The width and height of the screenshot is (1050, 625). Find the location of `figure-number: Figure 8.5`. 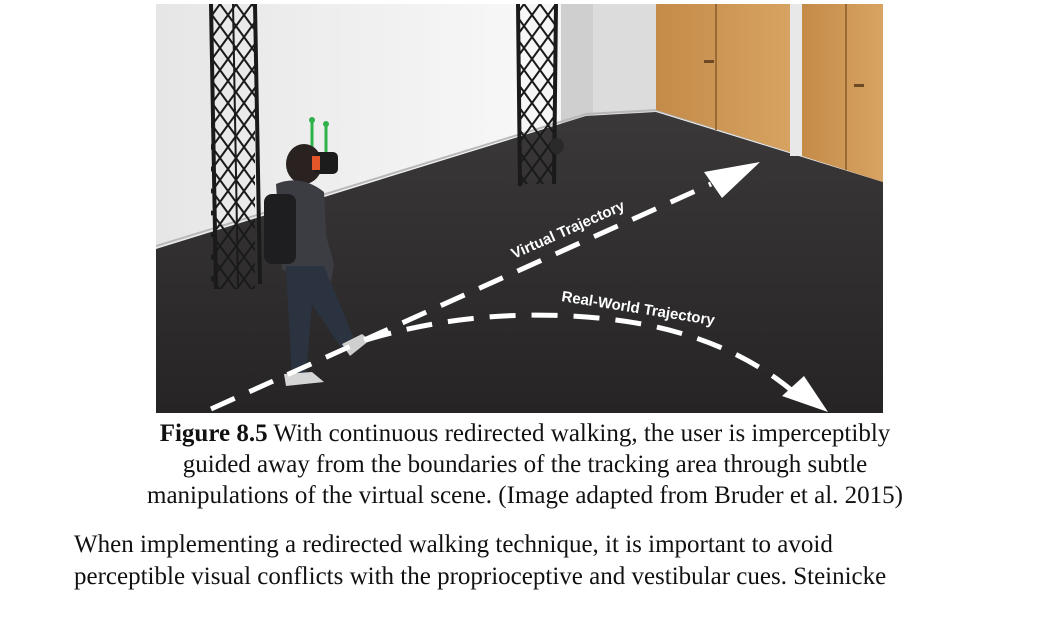

figure-number: Figure 8.5 is located at coordinates (213, 433).